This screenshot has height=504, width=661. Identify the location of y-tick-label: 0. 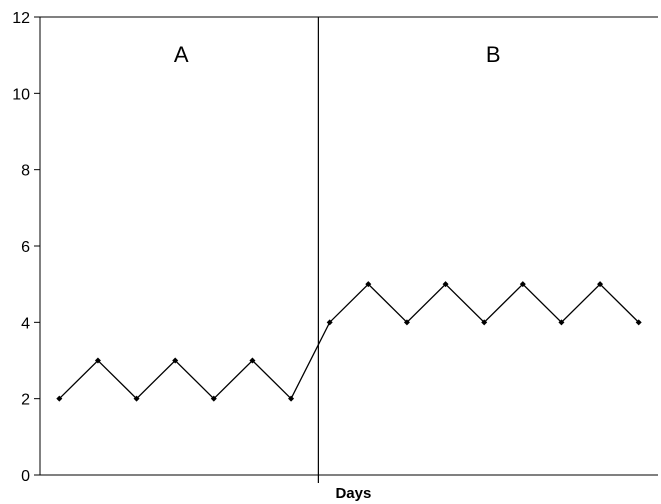
(25, 476).